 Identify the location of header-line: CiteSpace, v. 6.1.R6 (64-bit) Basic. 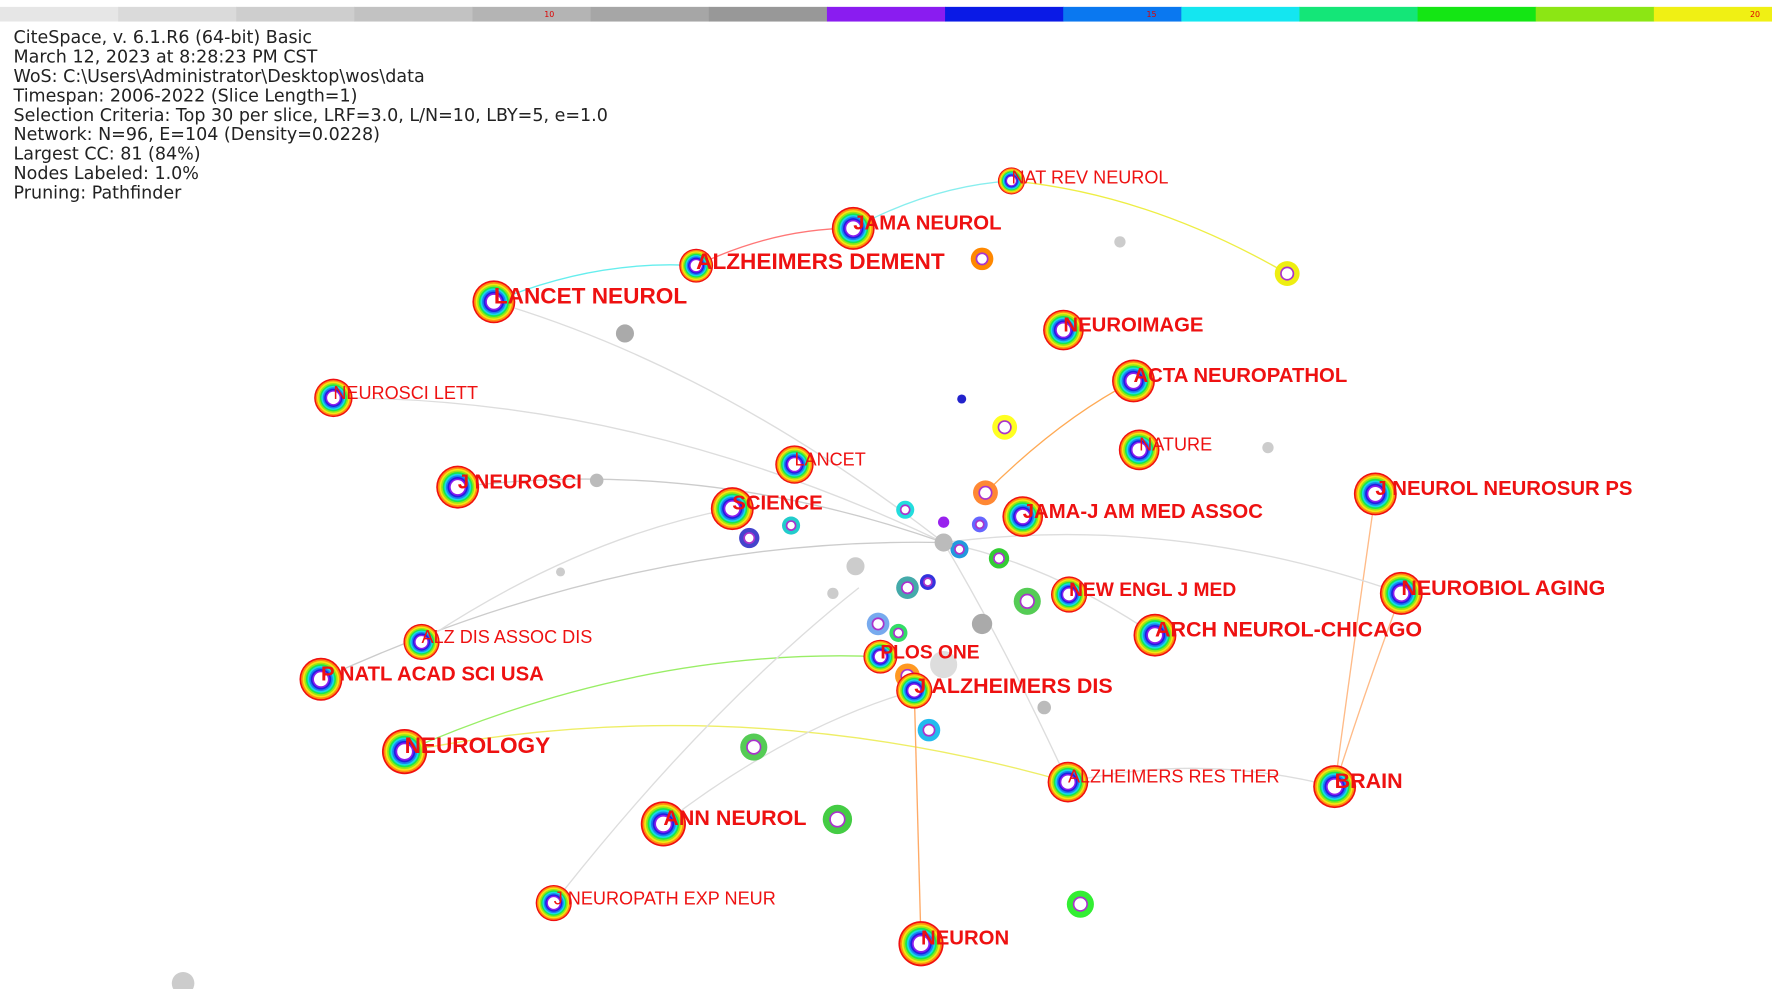
(163, 38).